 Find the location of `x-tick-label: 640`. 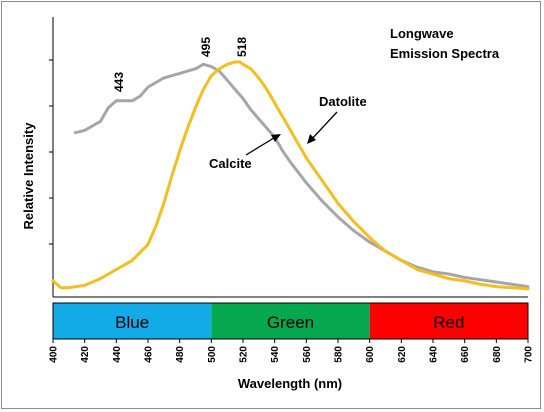

x-tick-label: 640 is located at coordinates (434, 354).